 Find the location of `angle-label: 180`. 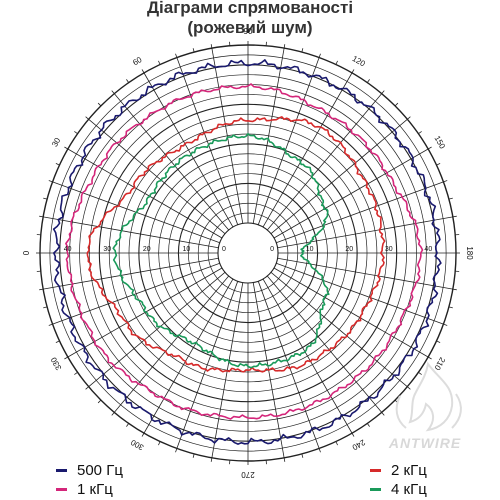

angle-label: 180 is located at coordinates (469, 253).